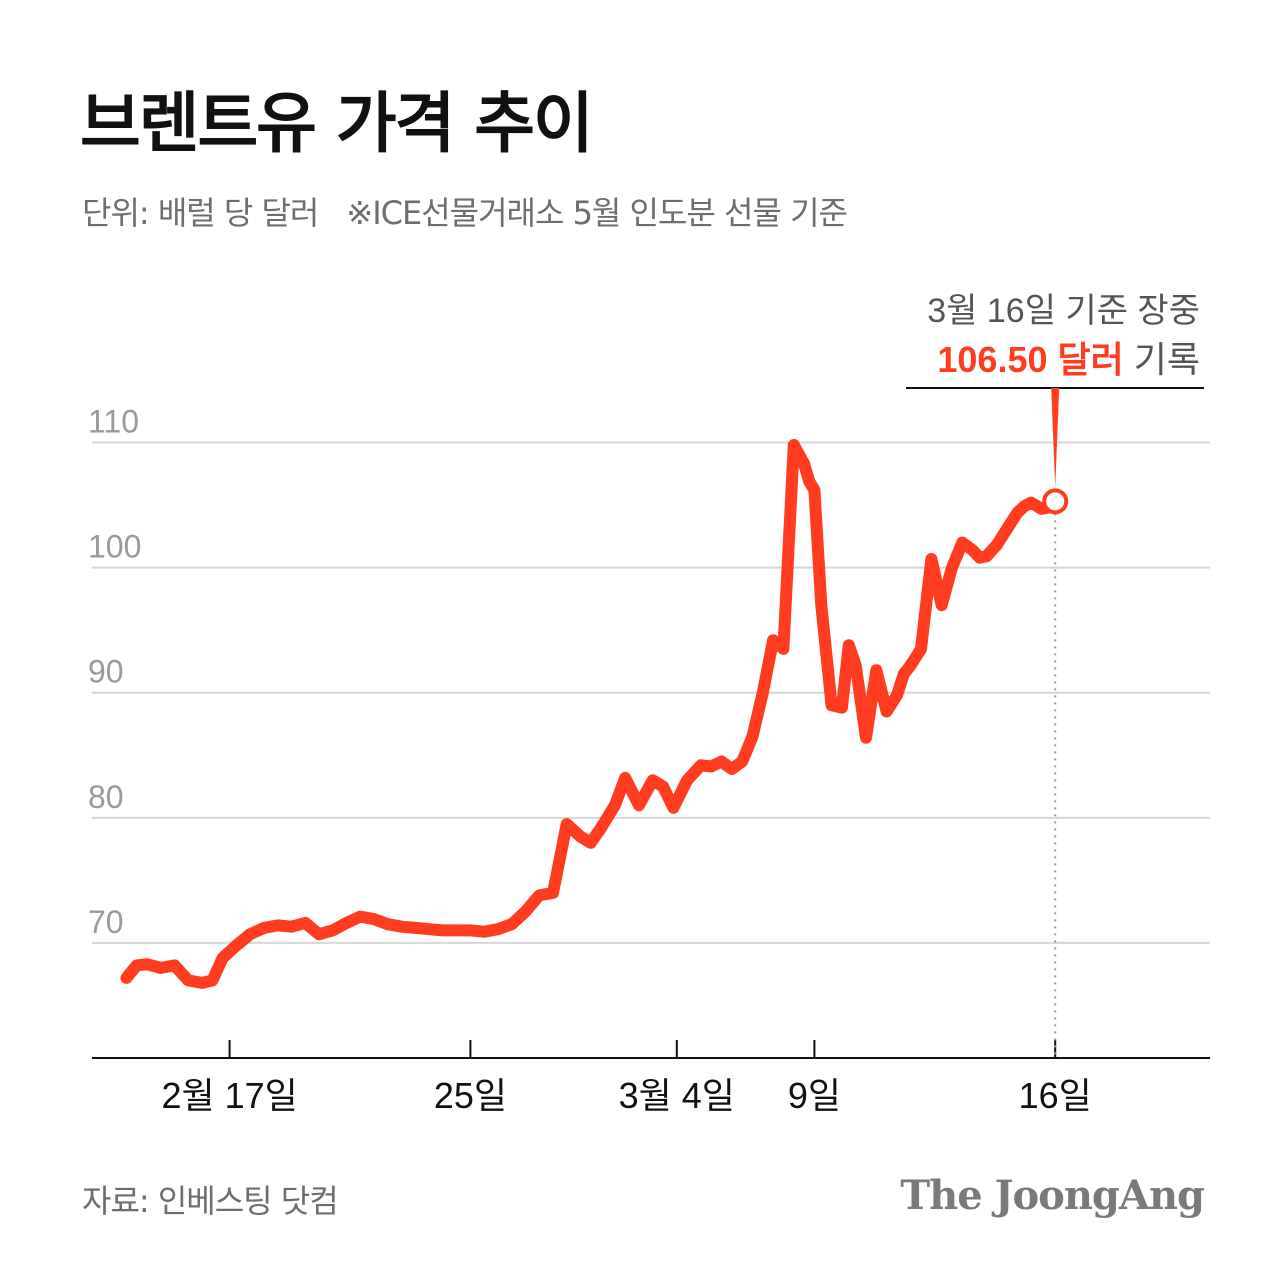 This screenshot has width=1288, height=1280. I want to click on x-tick-label: 2월 17일, so click(229, 1095).